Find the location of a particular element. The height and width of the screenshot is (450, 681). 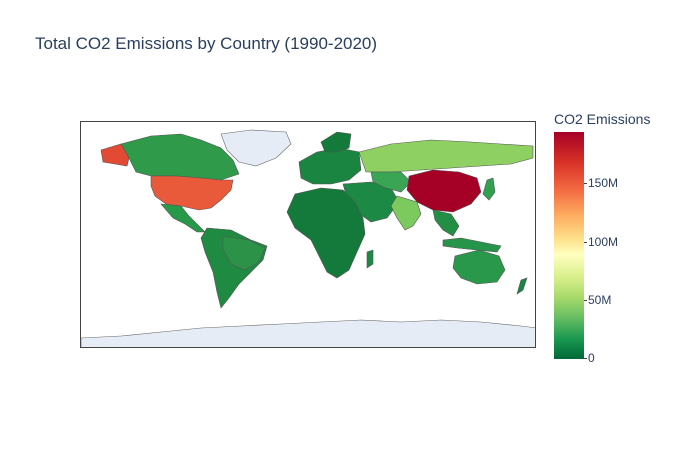

region-china is located at coordinates (444, 191).